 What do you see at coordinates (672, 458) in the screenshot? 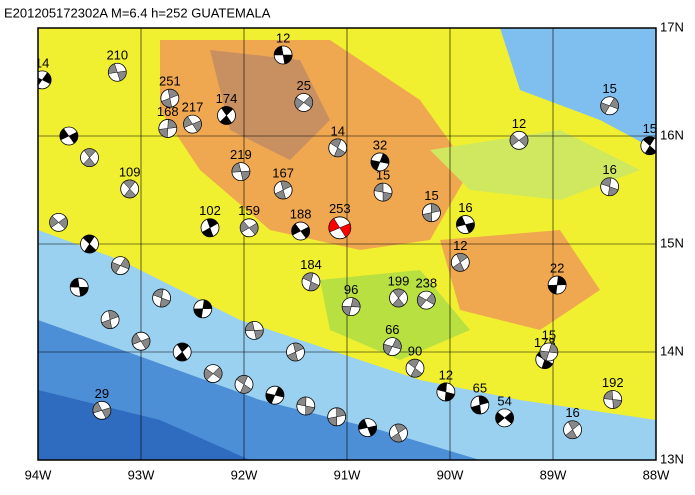
I see `lat-tick-label: 13N` at bounding box center [672, 458].